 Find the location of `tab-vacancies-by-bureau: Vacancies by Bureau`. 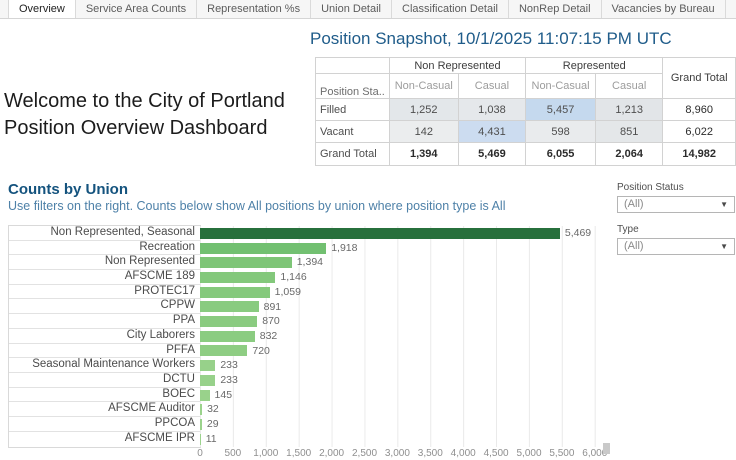

tab-vacancies-by-bureau: Vacancies by Bureau is located at coordinates (664, 9).